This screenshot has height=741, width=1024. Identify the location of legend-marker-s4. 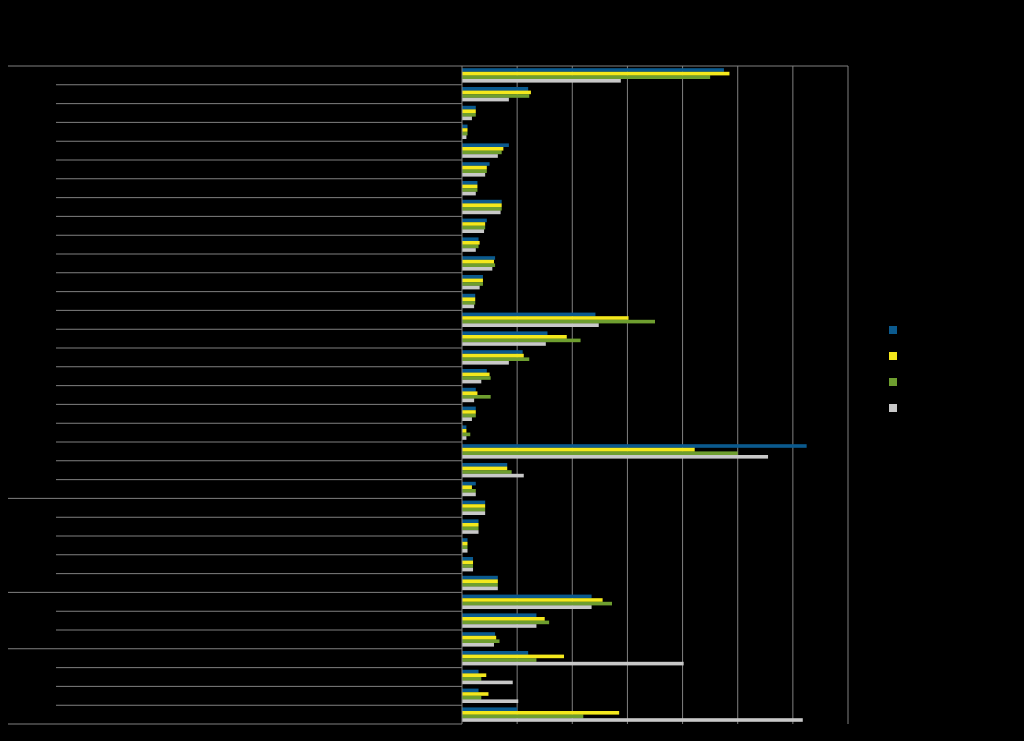
(893, 408).